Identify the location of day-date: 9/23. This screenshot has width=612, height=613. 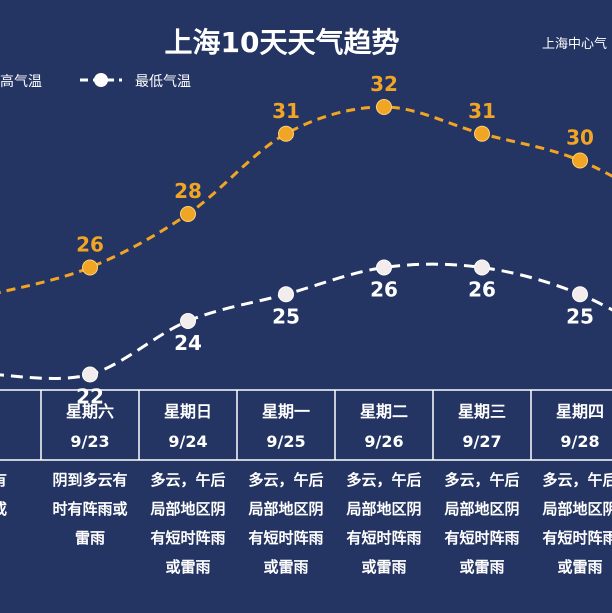
(89, 441).